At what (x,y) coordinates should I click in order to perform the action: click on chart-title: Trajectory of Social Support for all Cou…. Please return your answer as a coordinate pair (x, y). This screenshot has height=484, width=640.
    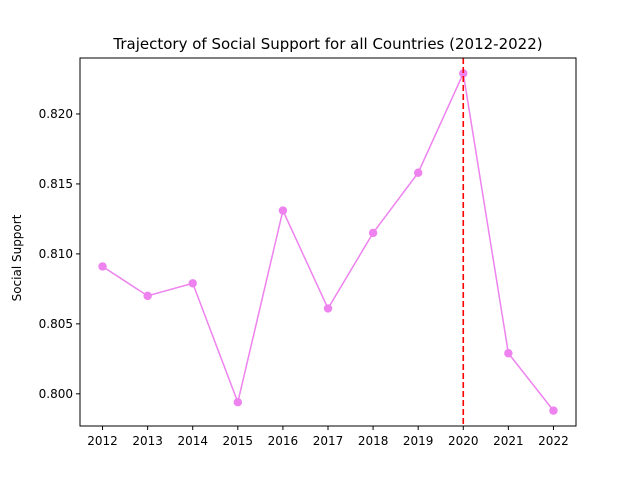
    Looking at the image, I should click on (327, 44).